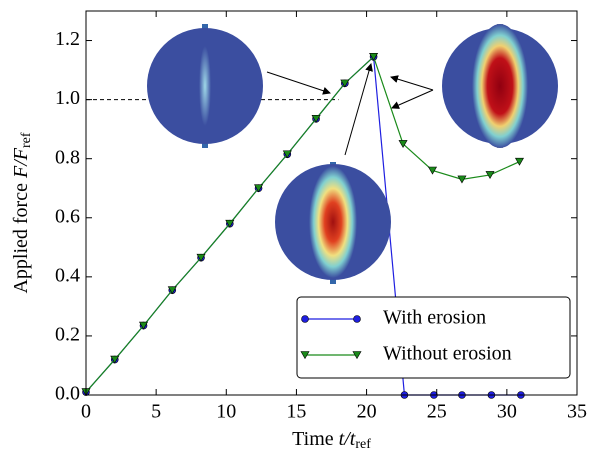 The height and width of the screenshot is (459, 594). I want to click on x-tick-label: 30, so click(507, 412).